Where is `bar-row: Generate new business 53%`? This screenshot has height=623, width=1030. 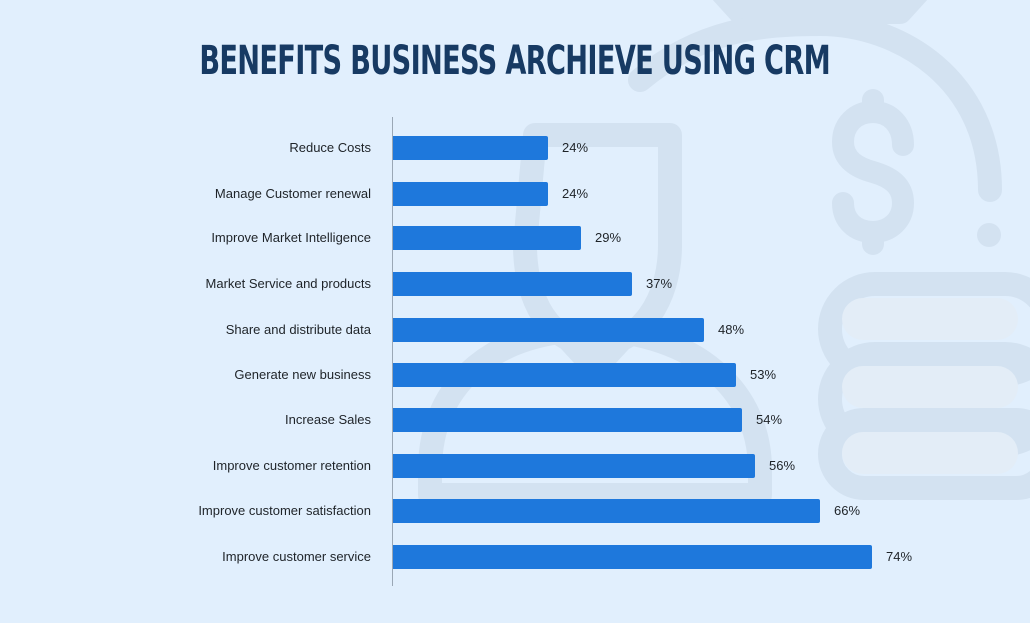
bar-row: Generate new business 53% is located at coordinates (515, 375).